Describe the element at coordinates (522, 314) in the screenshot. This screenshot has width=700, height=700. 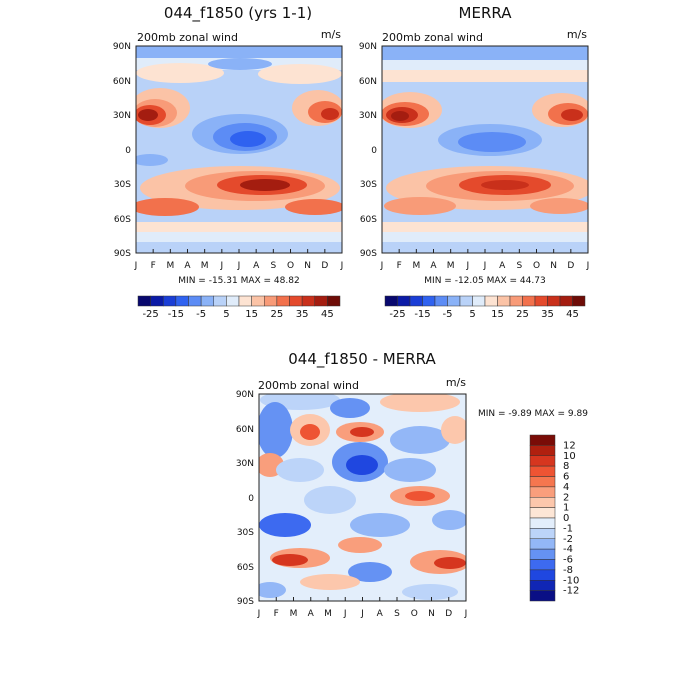
I see `colorbar-tick-label: 25` at that location.